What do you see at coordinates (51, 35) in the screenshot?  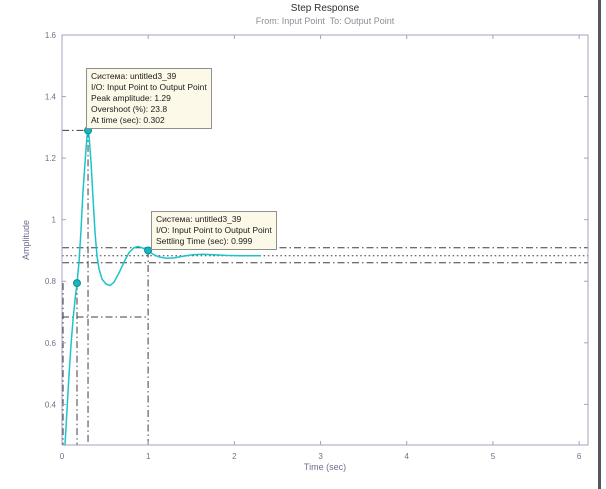 I see `y-tick-label: 1.6` at bounding box center [51, 35].